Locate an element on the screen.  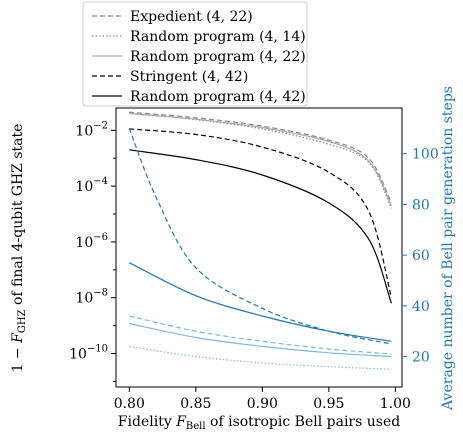
legend-label-1: Random program (4, 14) is located at coordinates (218, 37).